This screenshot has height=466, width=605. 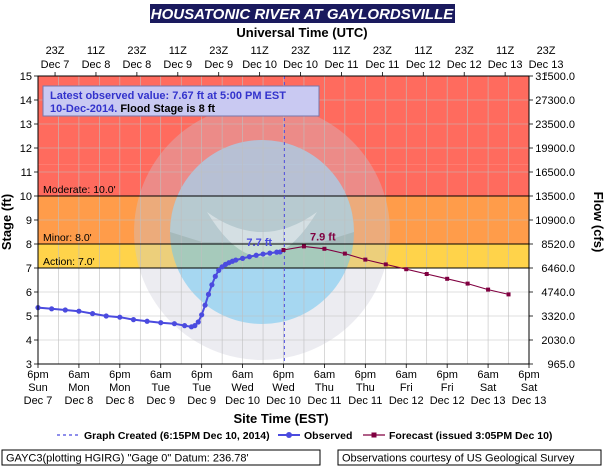 I want to click on footer-right-box, so click(x=469, y=457).